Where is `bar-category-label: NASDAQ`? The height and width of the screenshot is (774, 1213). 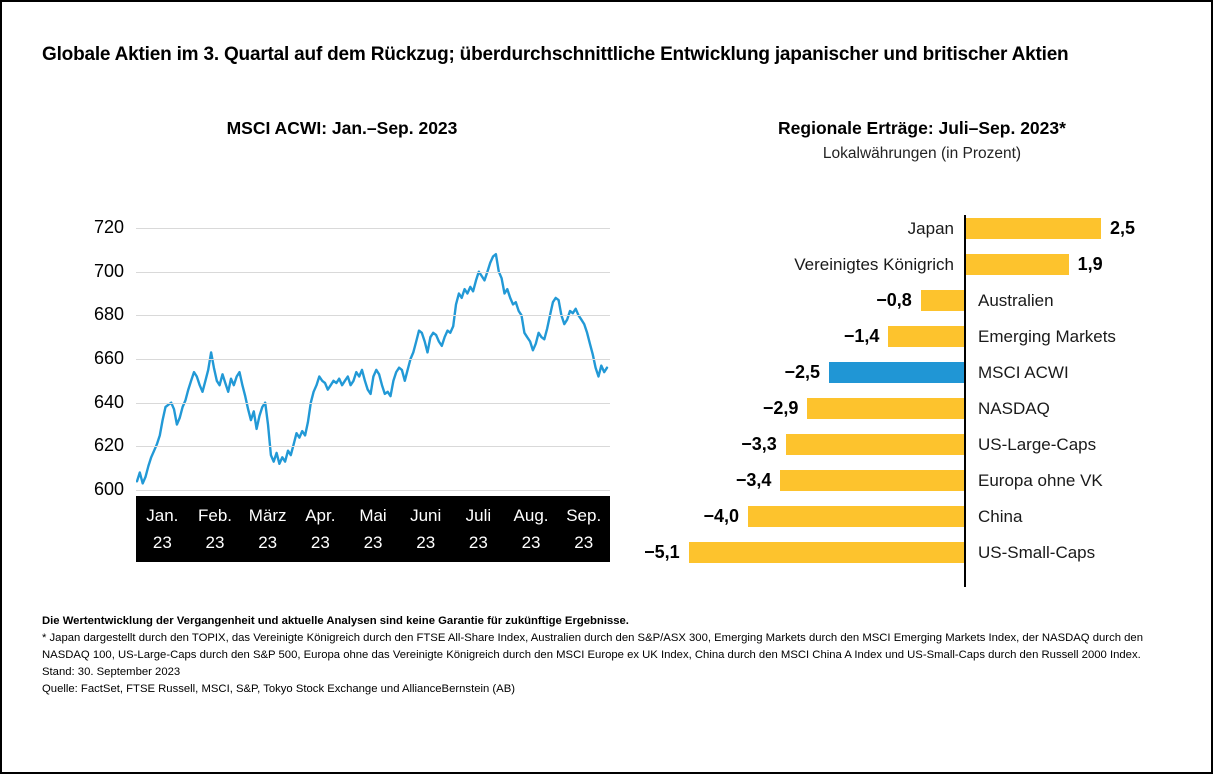
bar-category-label: NASDAQ is located at coordinates (1014, 408).